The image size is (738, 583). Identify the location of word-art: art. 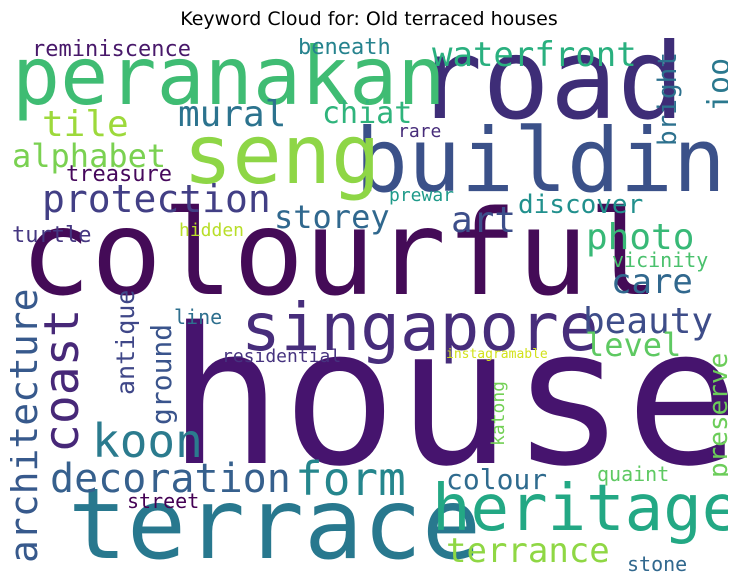
(483, 220).